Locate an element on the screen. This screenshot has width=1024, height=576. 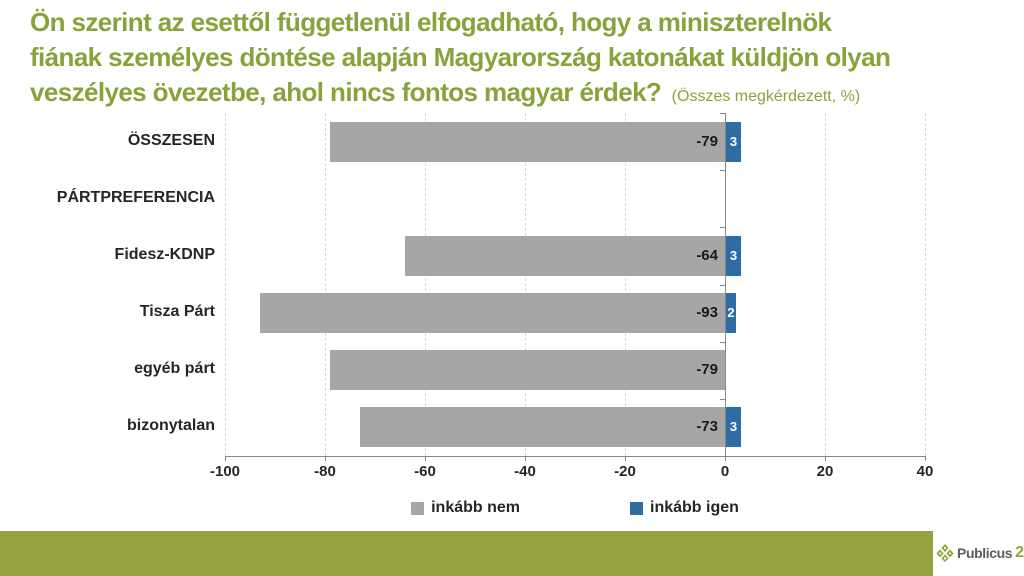
category-label: Fidesz-KDNP is located at coordinates (164, 254).